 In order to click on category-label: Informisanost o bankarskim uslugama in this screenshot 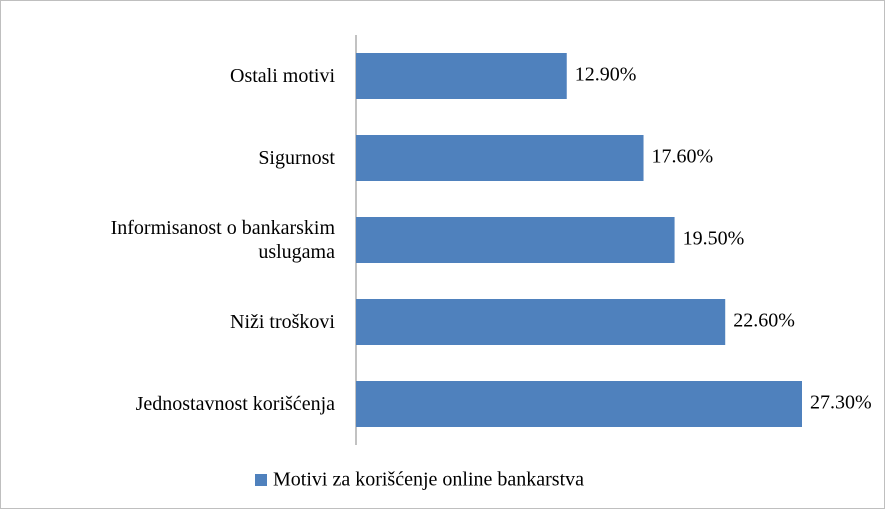, I will do `click(222, 240)`.